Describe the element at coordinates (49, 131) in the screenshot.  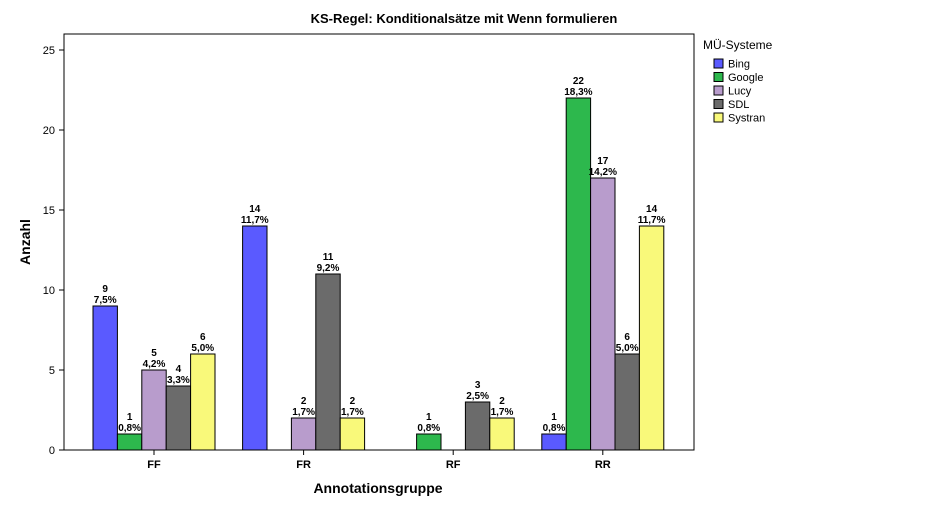
I see `y-tick-label: 20` at that location.